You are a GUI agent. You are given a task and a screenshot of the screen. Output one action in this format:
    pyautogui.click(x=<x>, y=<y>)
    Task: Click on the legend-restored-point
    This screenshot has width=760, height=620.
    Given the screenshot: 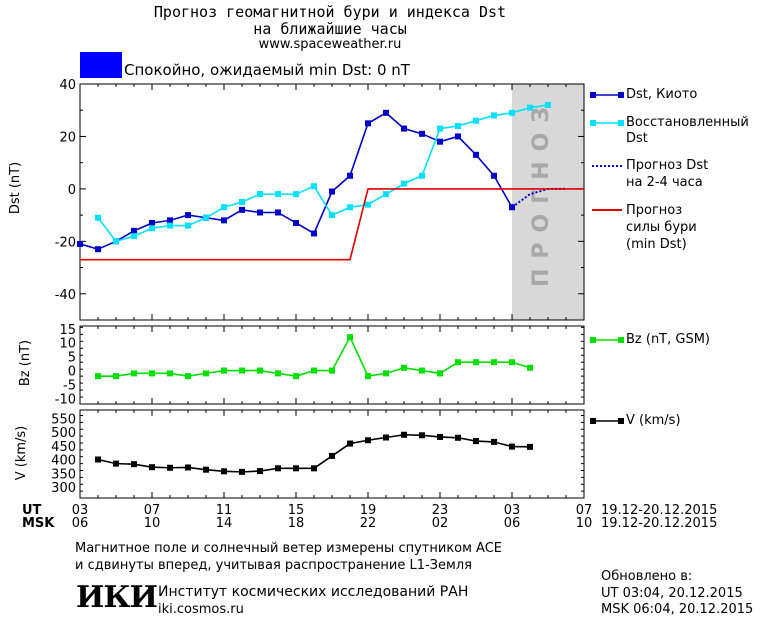 What is the action you would take?
    pyautogui.click(x=593, y=123)
    